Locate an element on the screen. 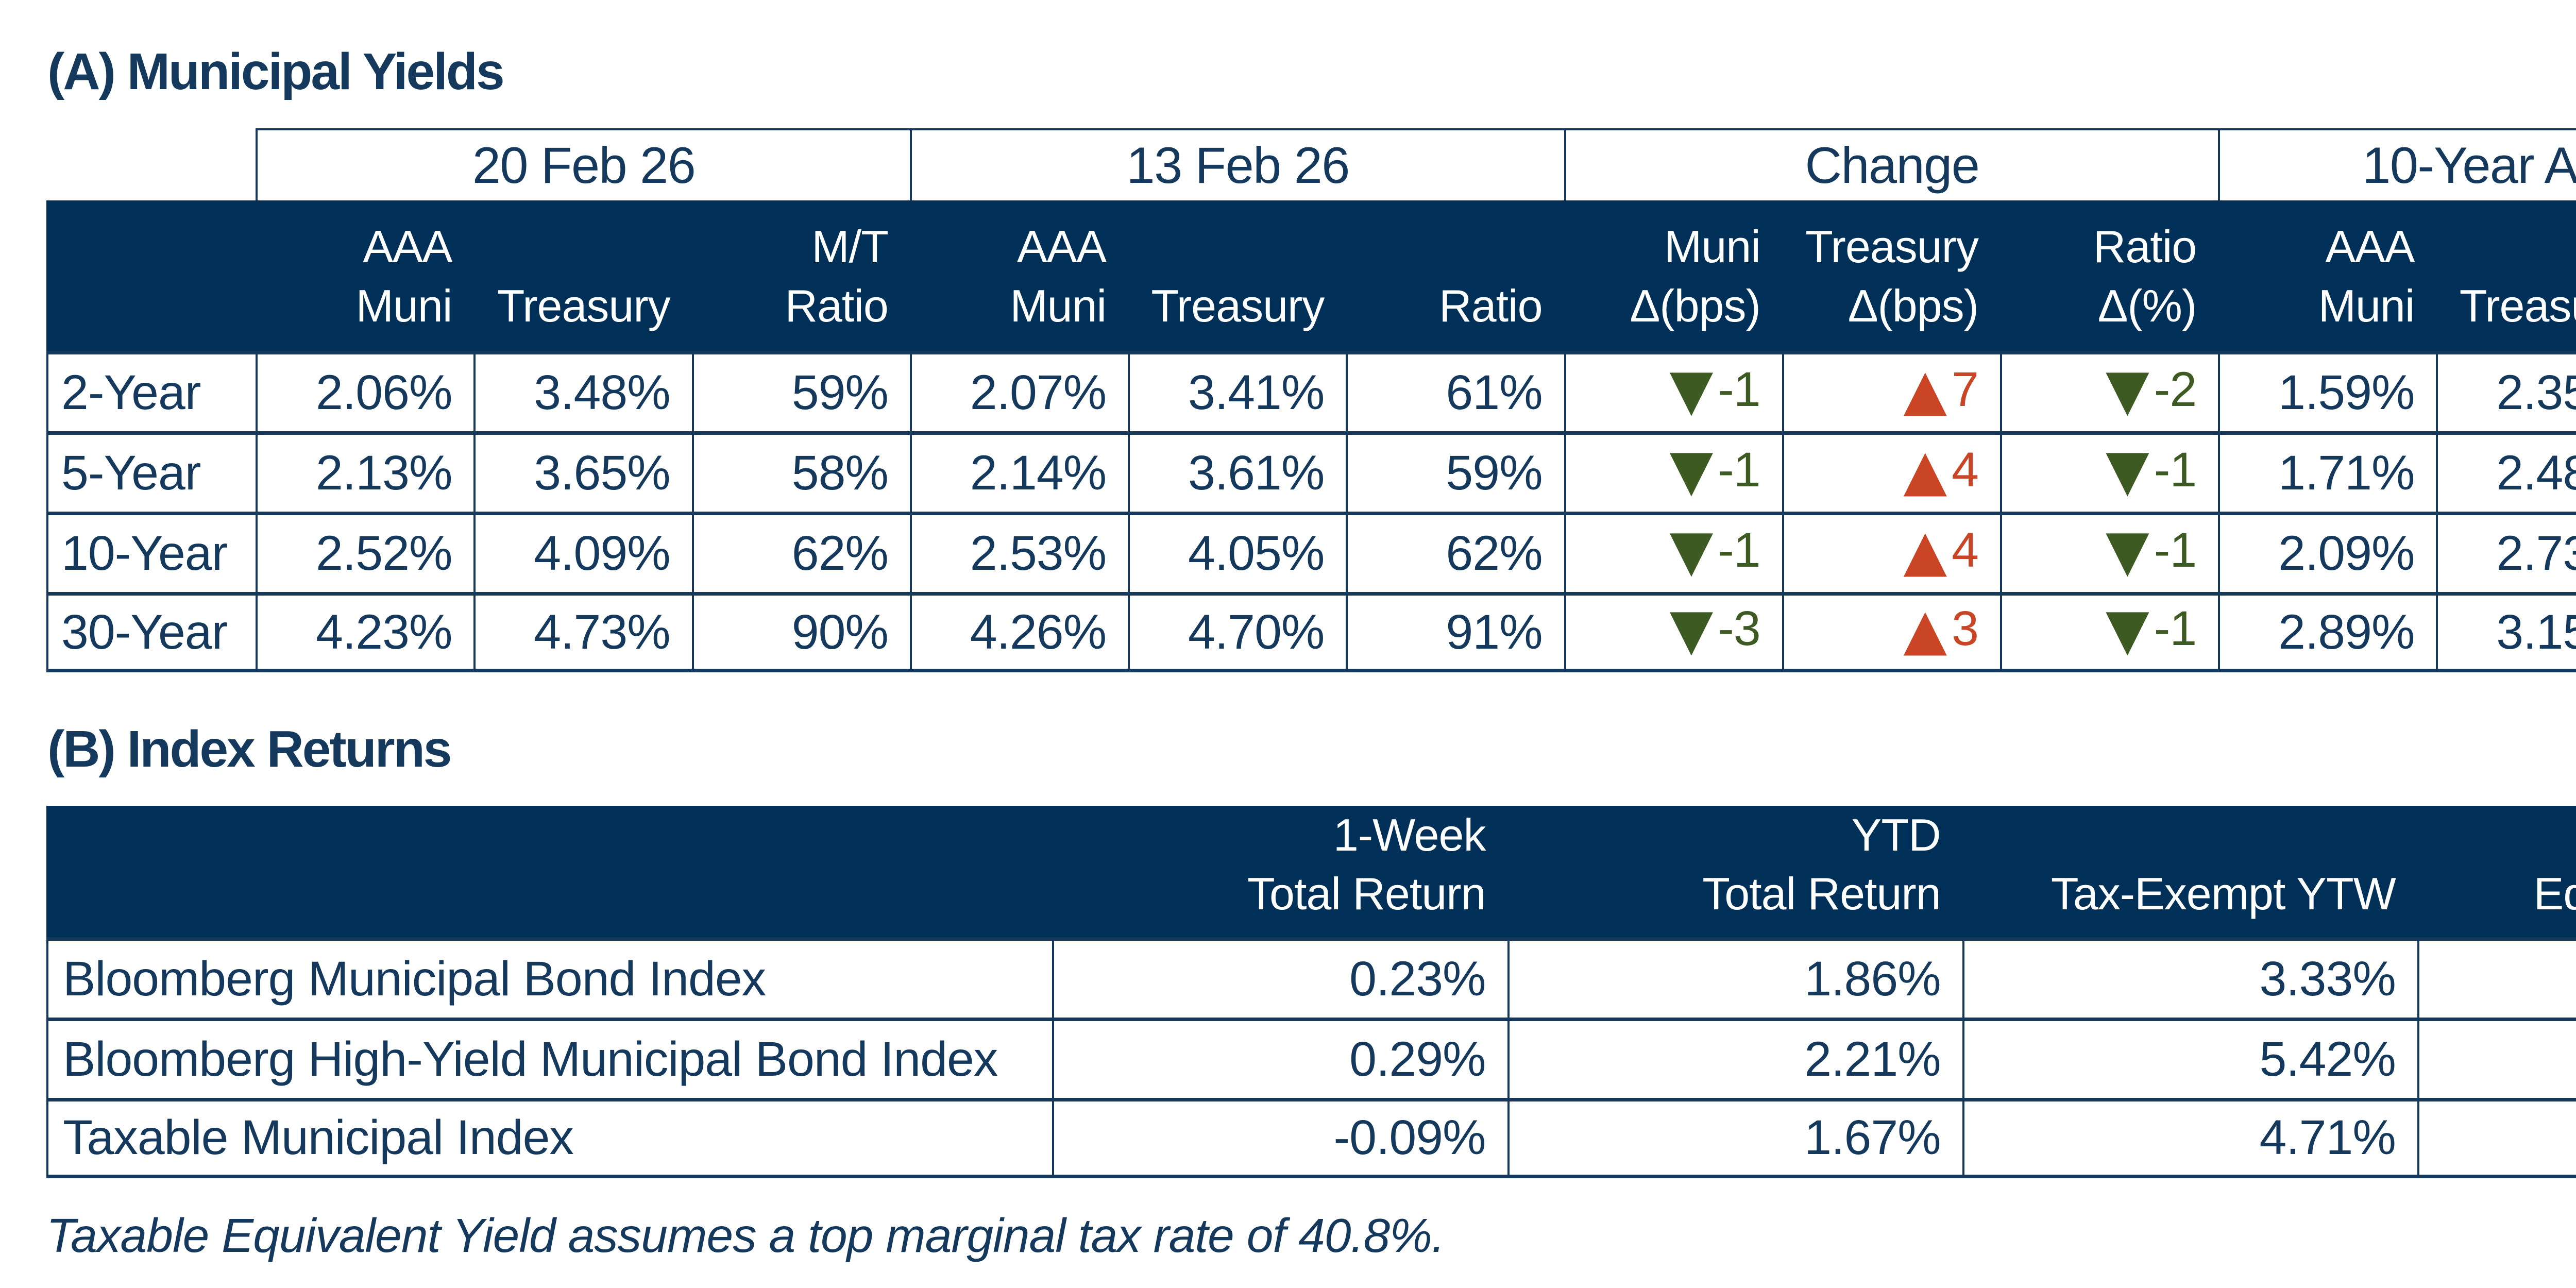 The width and height of the screenshot is (2576, 1288). sub-header-treasury-delta: Treasury Δ(bps) is located at coordinates (1891, 275).